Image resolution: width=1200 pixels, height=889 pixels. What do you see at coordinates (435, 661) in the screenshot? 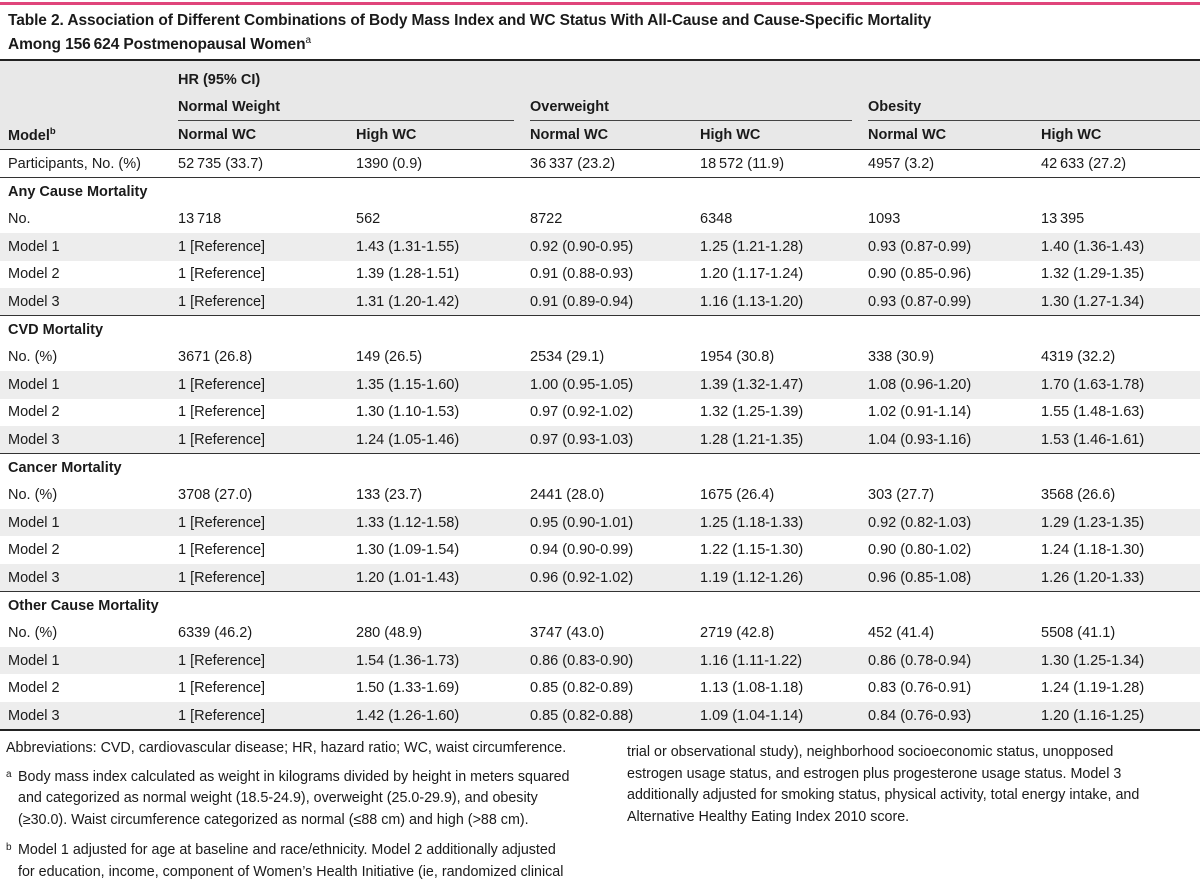
I see `table-cell: 1.54 (1.36-1.73)` at bounding box center [435, 661].